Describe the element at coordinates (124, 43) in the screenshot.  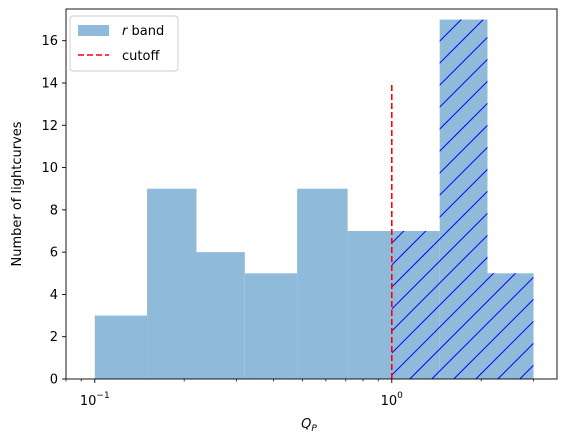
I see `legend: r band cutoff` at that location.